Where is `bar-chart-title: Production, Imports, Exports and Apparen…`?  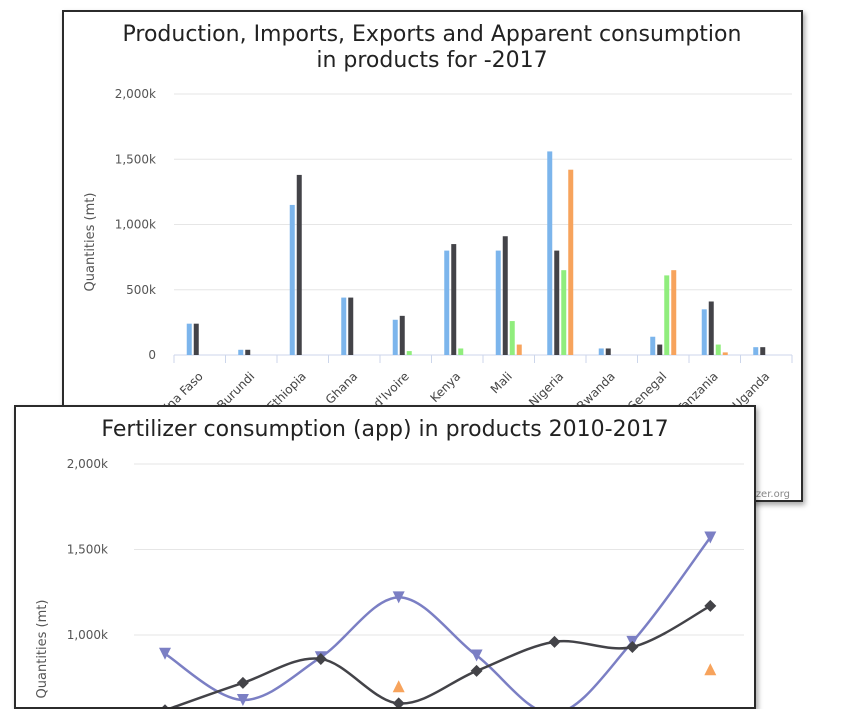
bar-chart-title: Production, Imports, Exports and Apparen… is located at coordinates (432, 34).